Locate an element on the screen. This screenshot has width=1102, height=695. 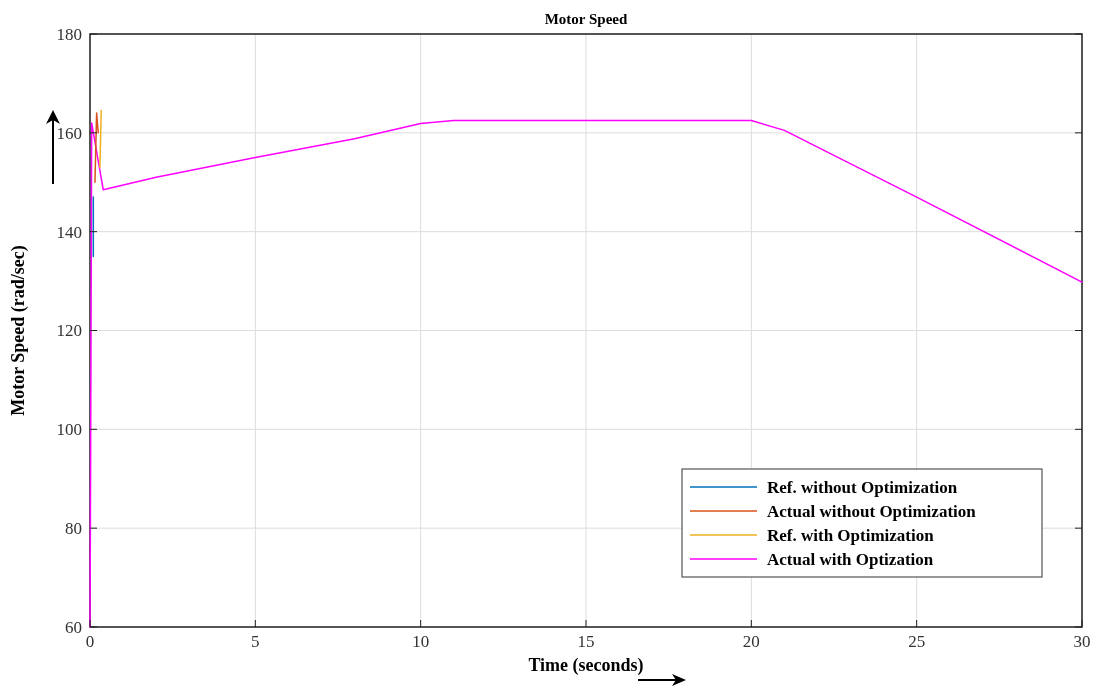
x-tick-label: 15 is located at coordinates (586, 641).